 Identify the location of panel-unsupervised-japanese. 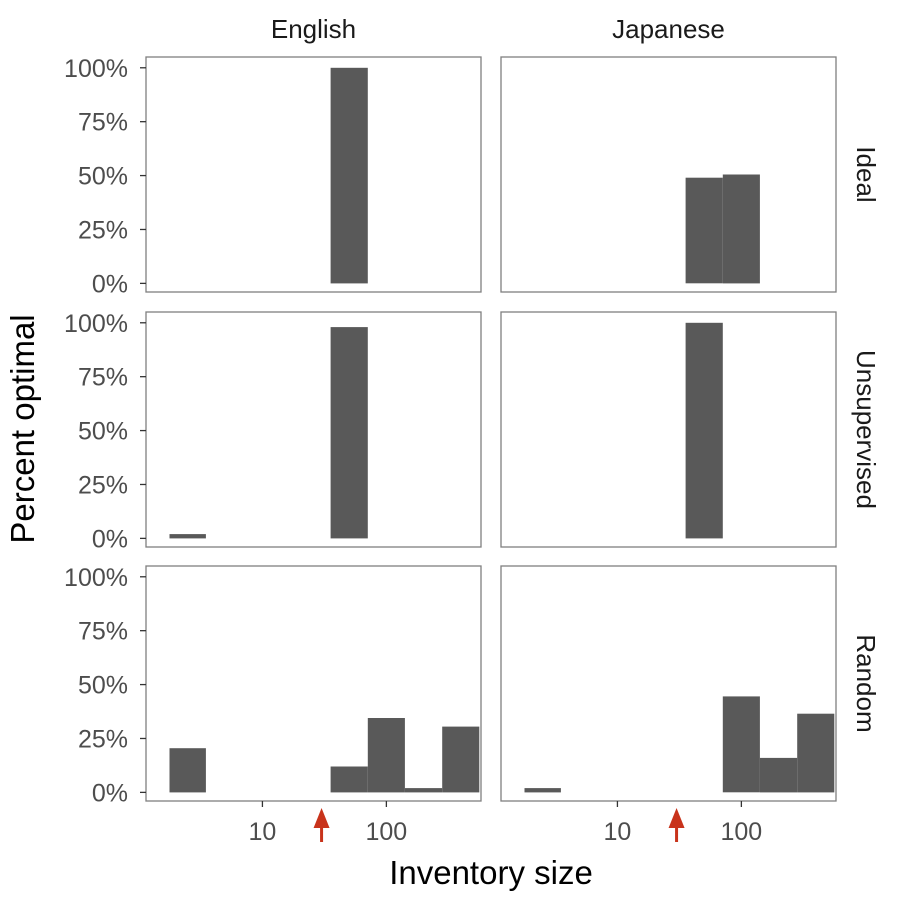
(704, 430).